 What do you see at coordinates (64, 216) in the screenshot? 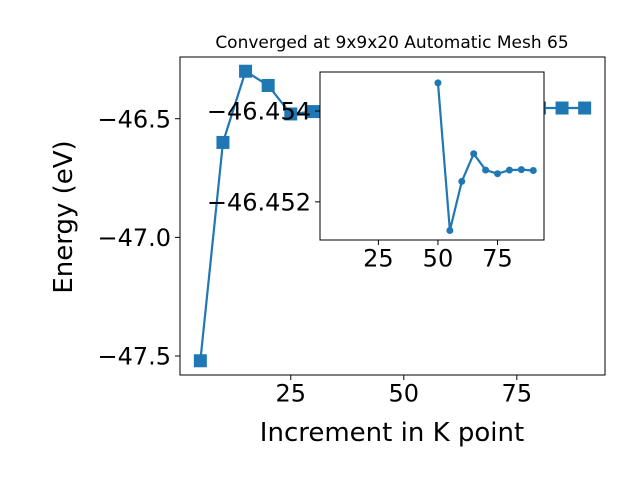
I see `y-axis-label: Energy (eV)` at bounding box center [64, 216].